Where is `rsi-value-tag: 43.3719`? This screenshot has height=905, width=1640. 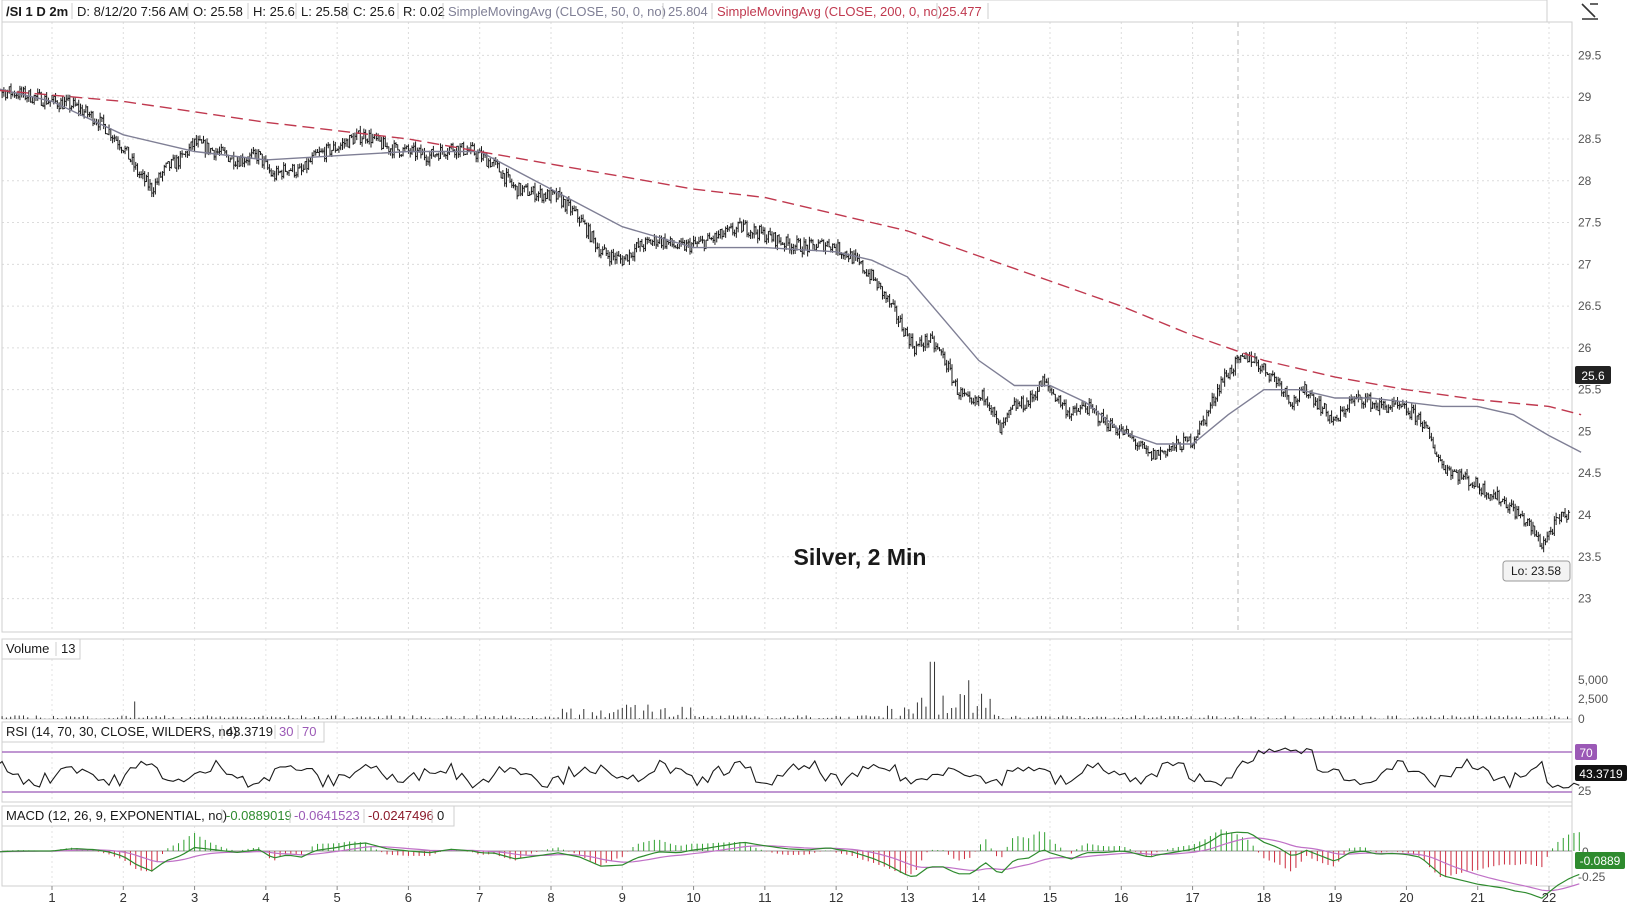 rsi-value-tag: 43.3719 is located at coordinates (1601, 773).